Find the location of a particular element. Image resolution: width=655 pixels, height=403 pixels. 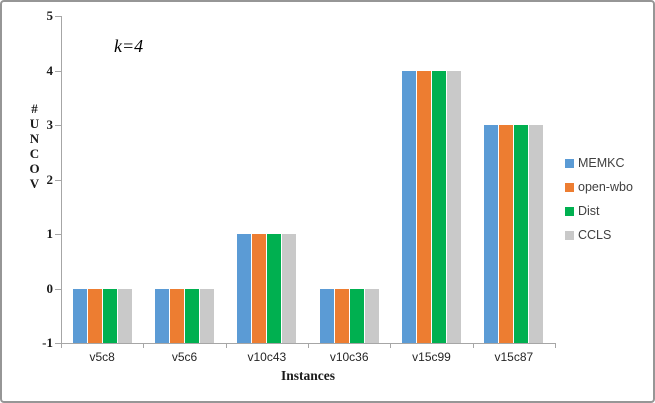

x-tick-label-v5c6: v5c6 is located at coordinates (184, 357).